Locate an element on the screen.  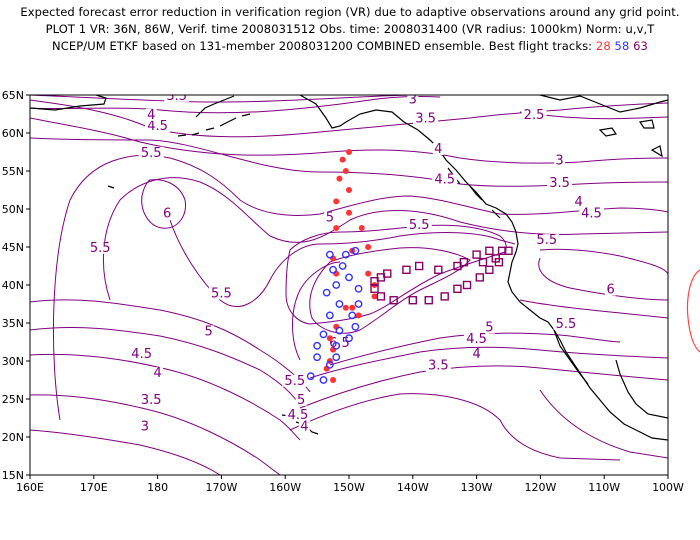
coastline-alaska-south is located at coordinates (215, 106).